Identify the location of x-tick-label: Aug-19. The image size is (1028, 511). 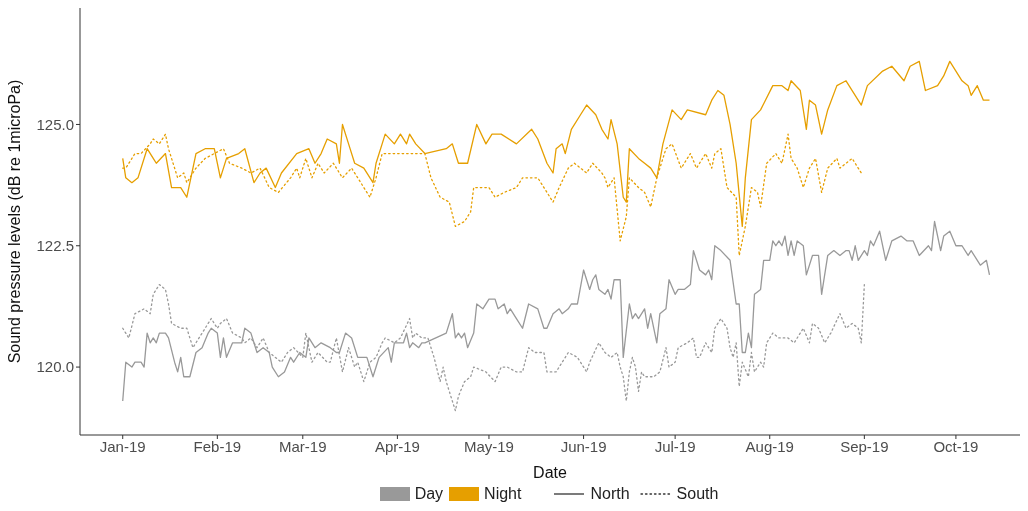
(769, 446).